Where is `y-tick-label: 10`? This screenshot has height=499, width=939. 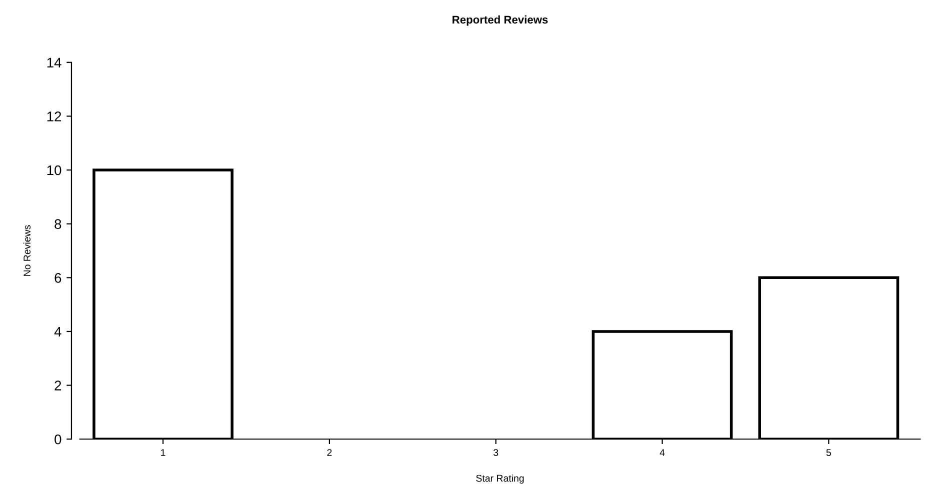 y-tick-label: 10 is located at coordinates (54, 170).